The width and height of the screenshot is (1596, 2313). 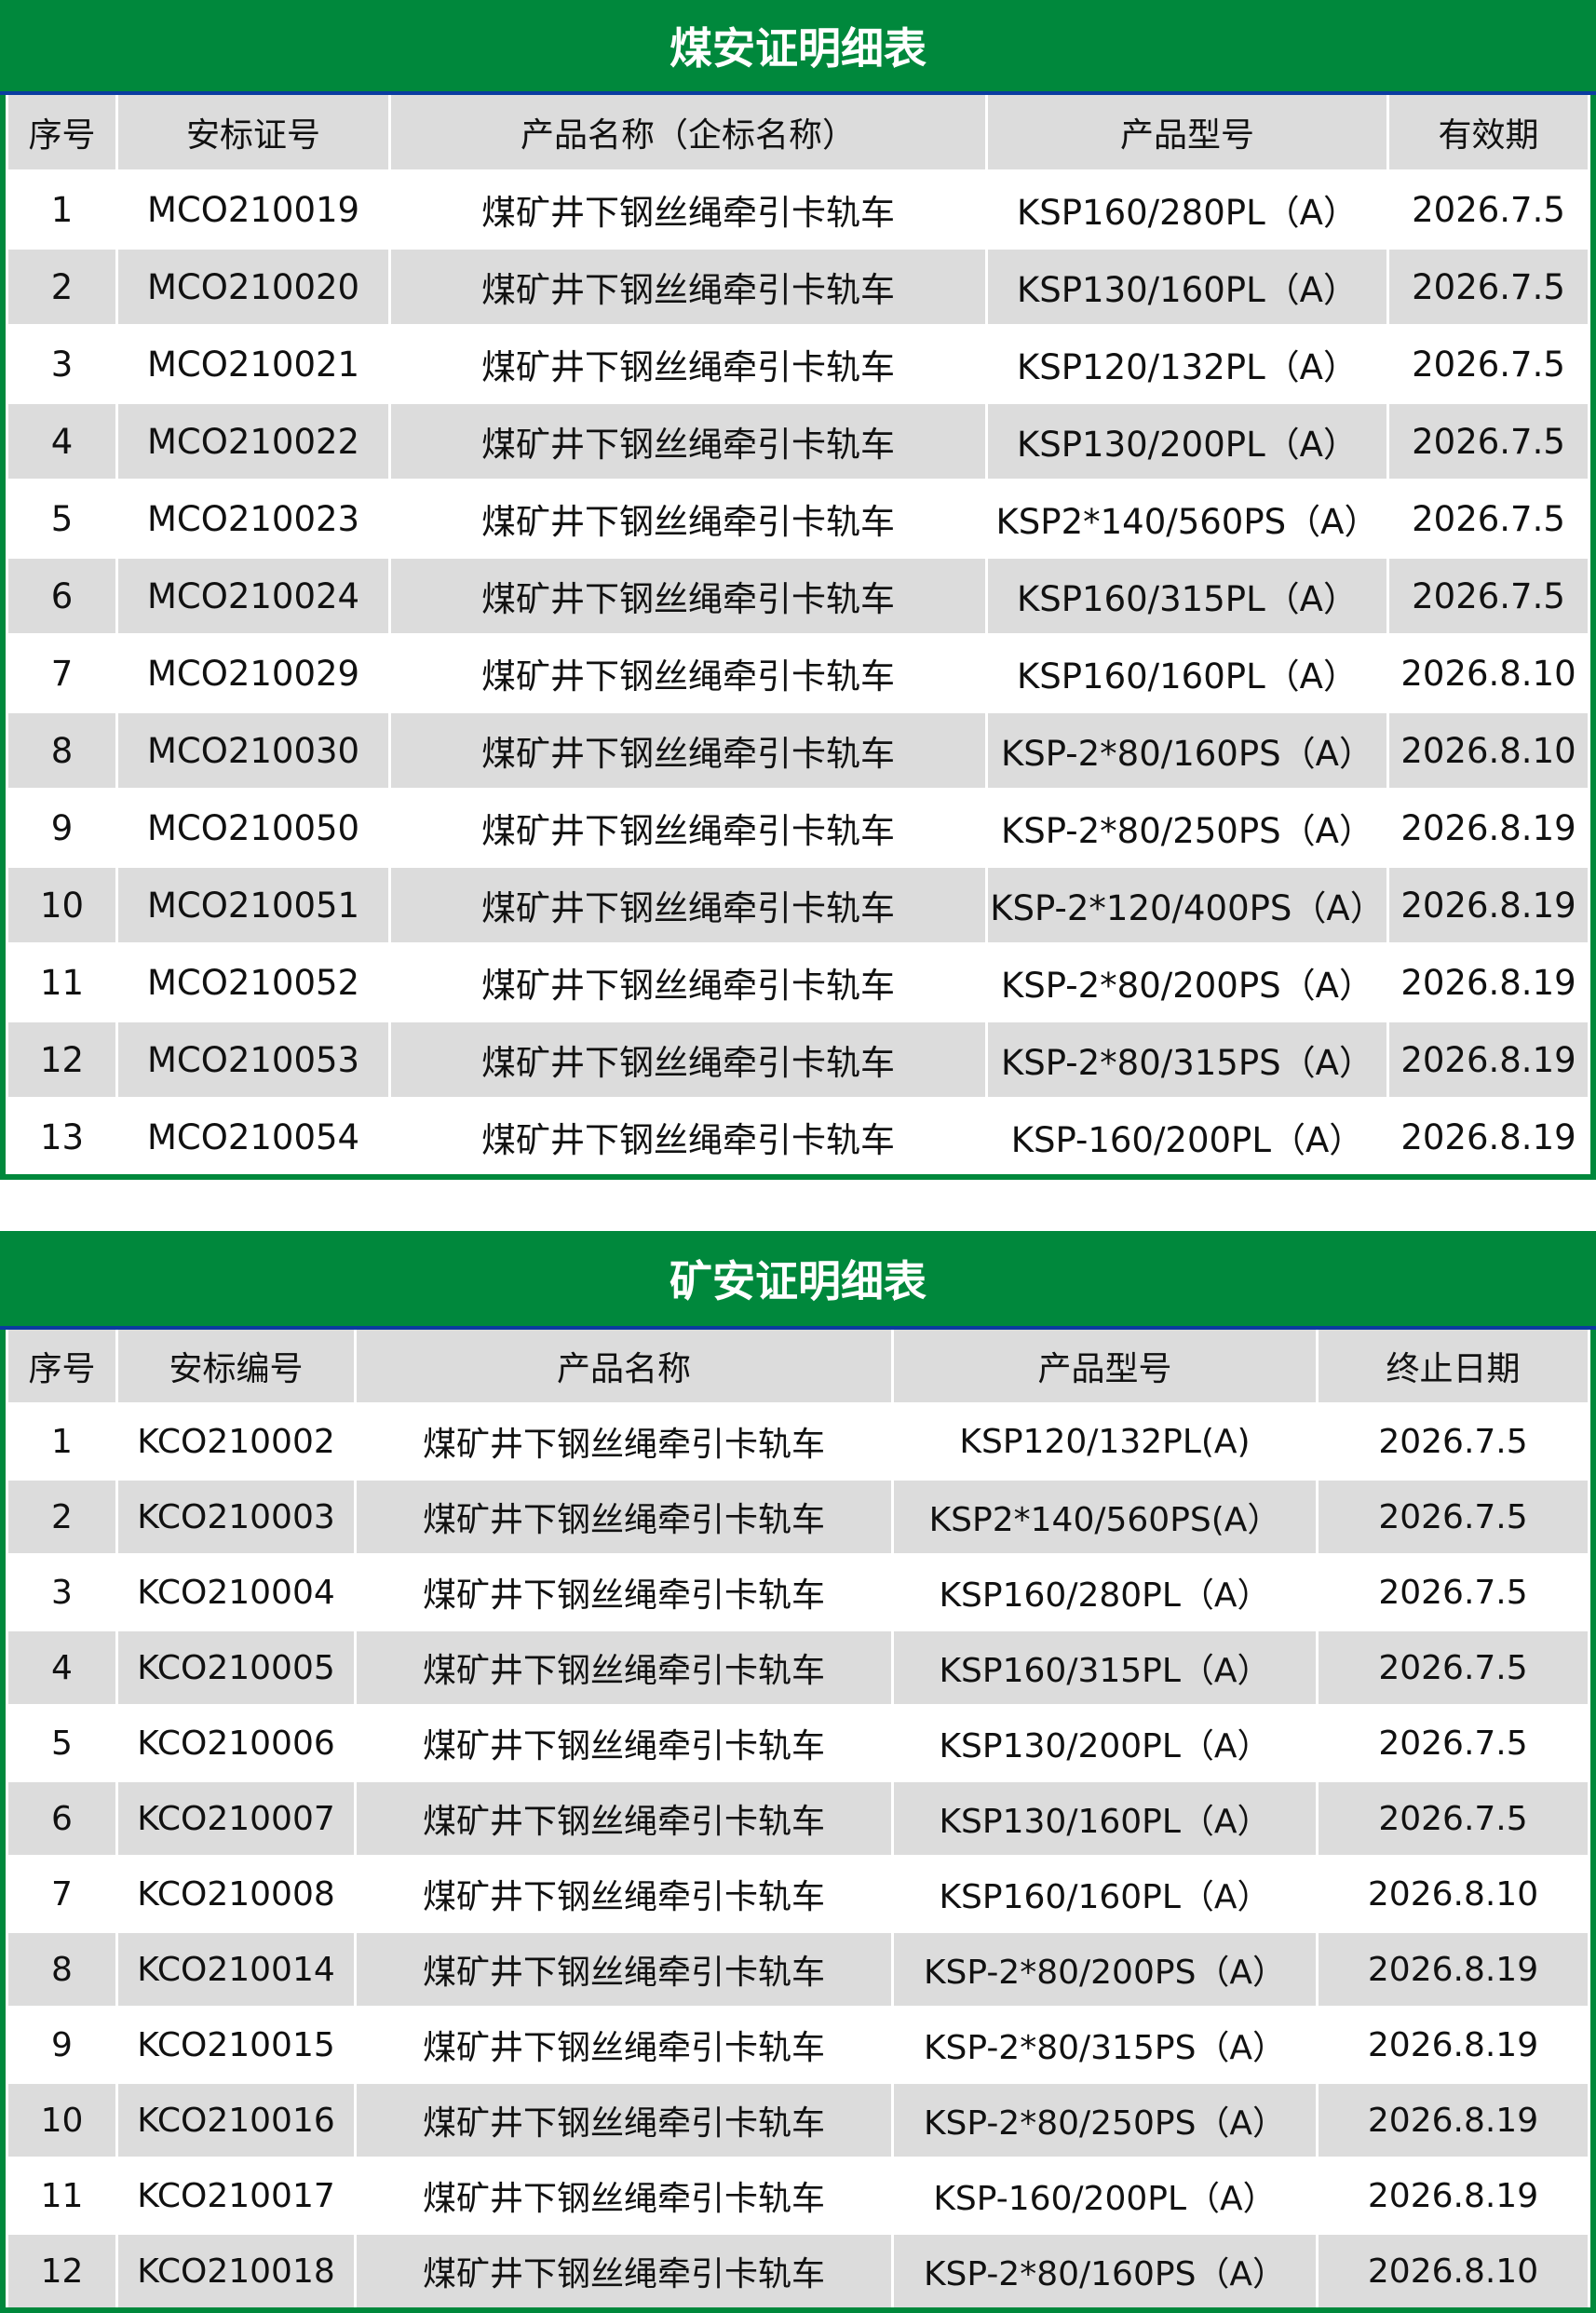 I want to click on cell-cert-number: MCO210030, so click(x=253, y=750).